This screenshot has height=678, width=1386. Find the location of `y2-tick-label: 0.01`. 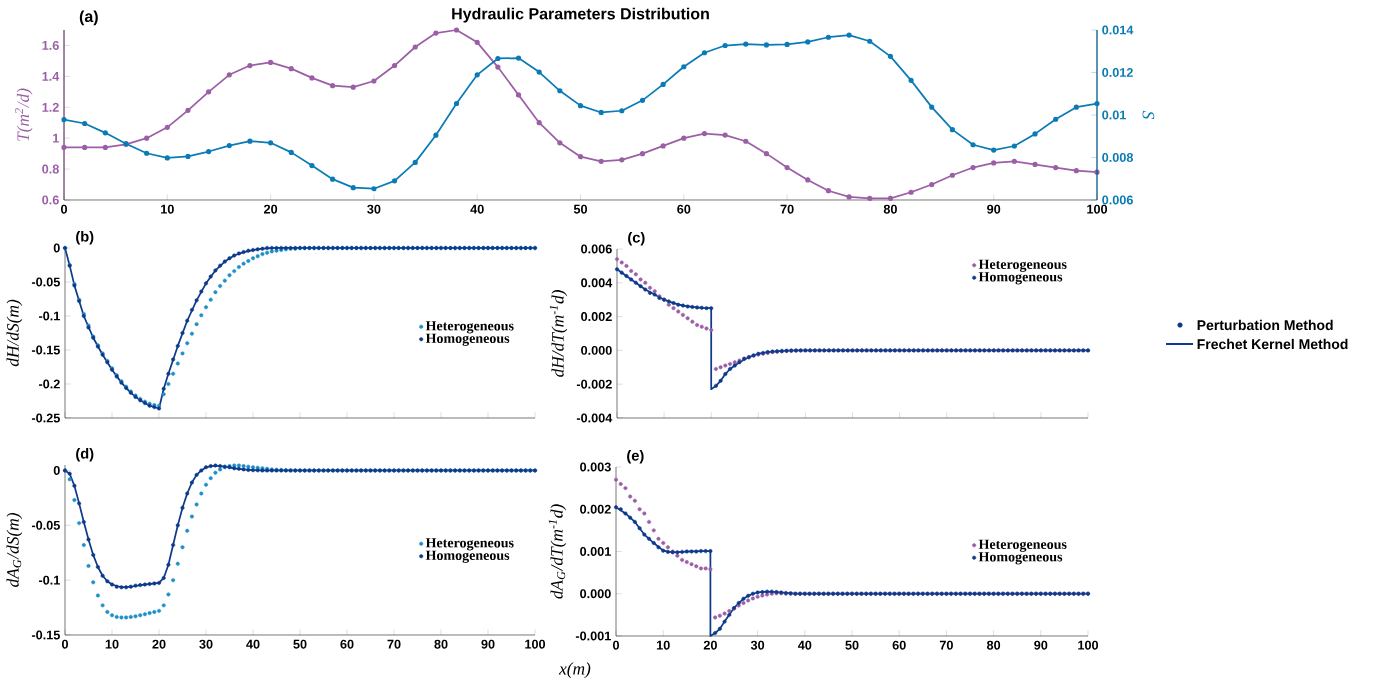

y2-tick-label: 0.01 is located at coordinates (1114, 115).